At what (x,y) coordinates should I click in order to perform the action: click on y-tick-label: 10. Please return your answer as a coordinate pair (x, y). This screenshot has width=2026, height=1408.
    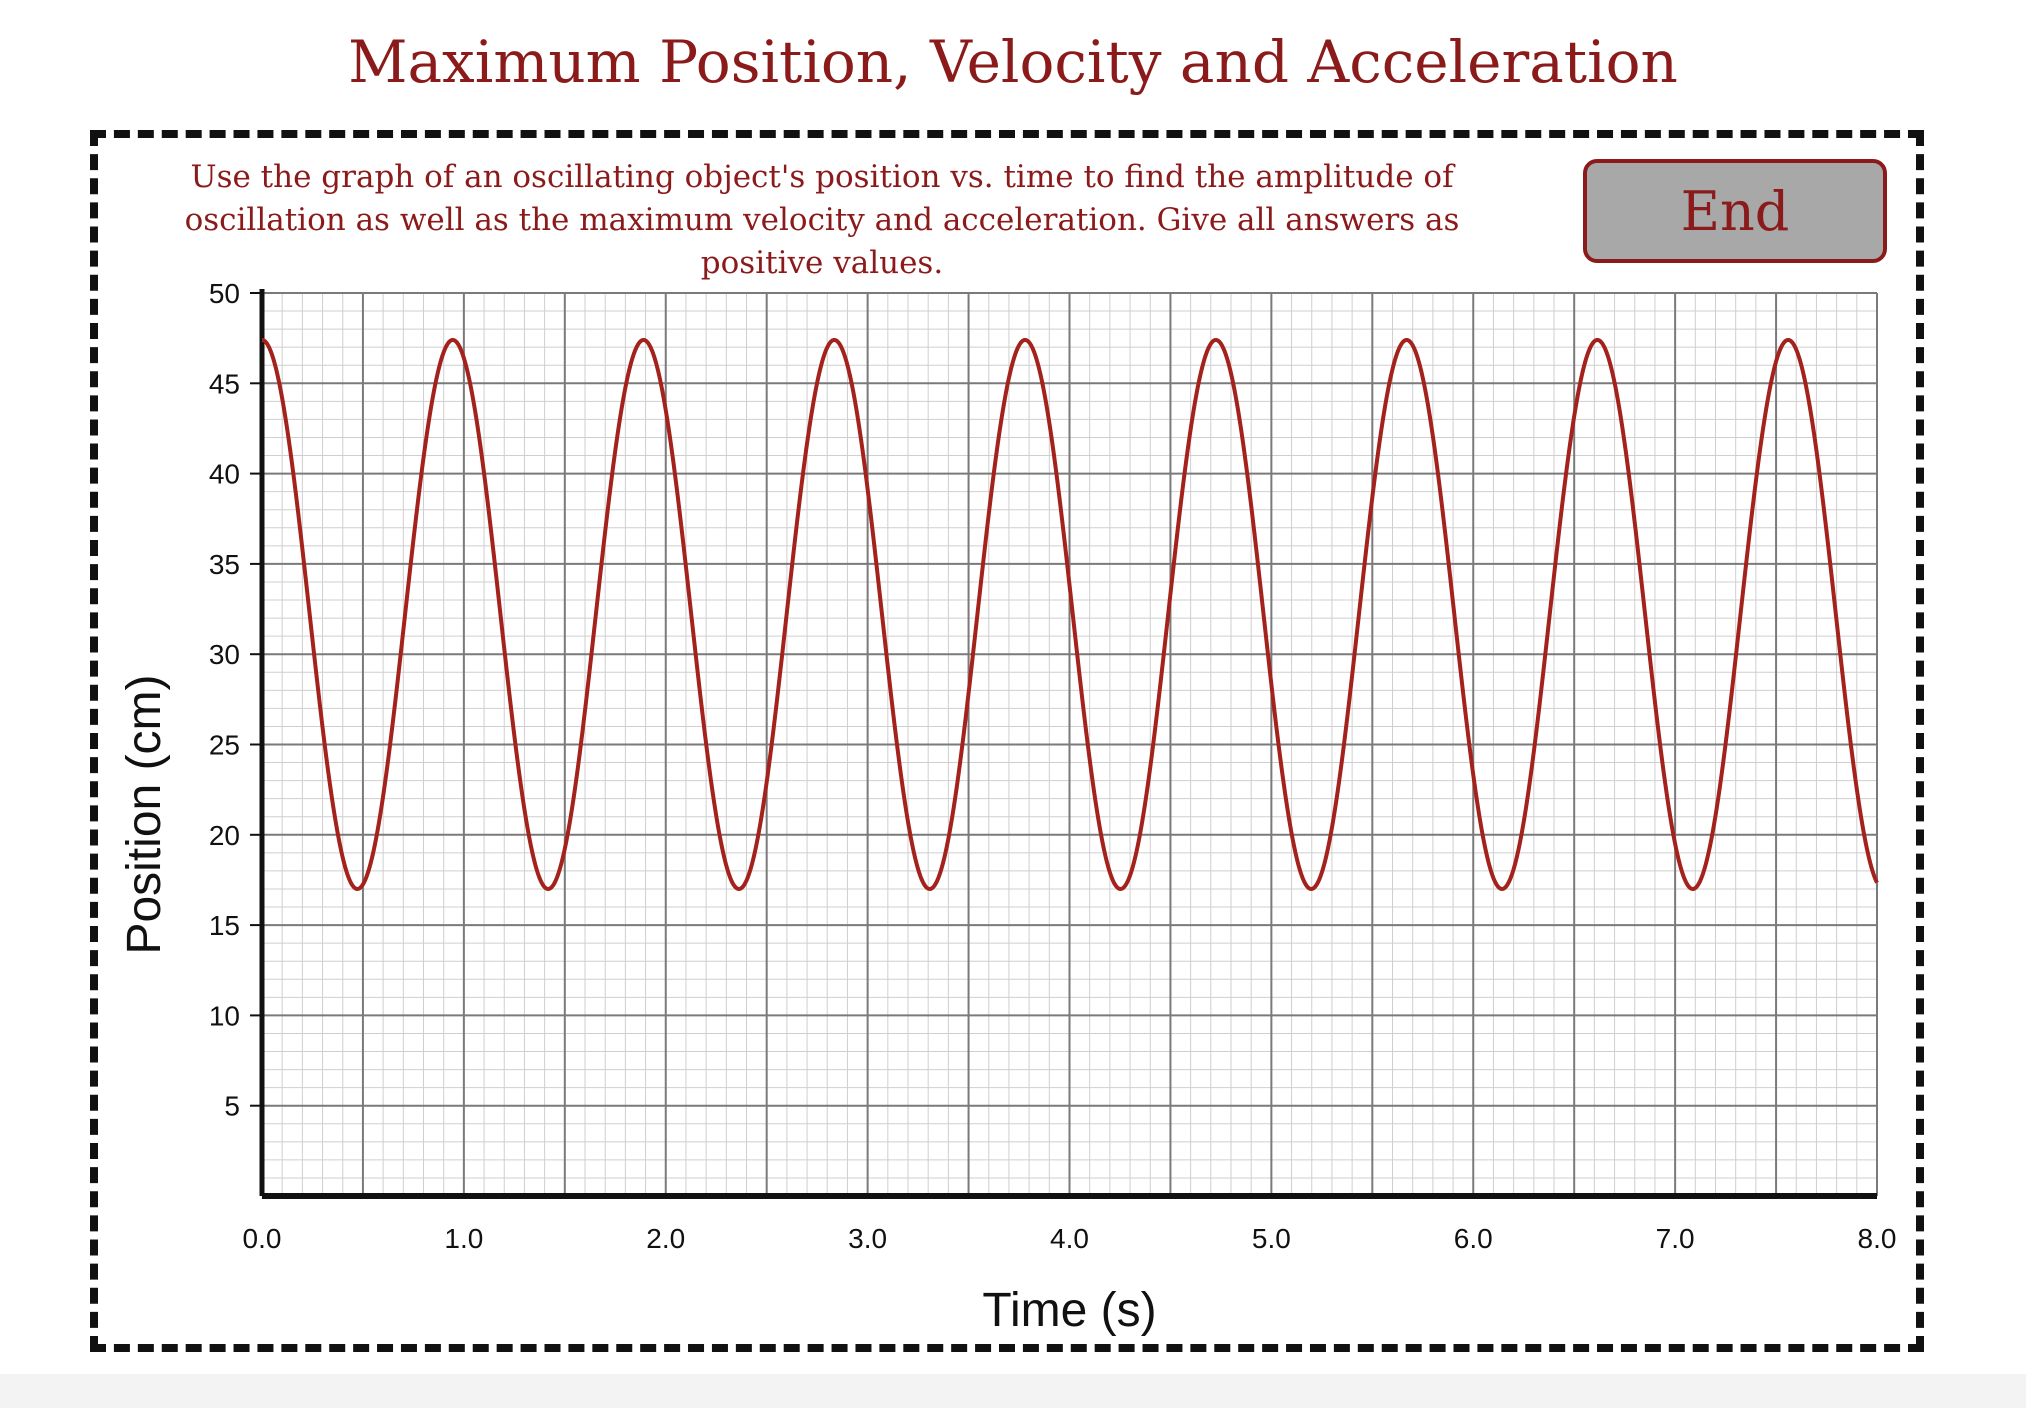
    Looking at the image, I should click on (224, 1015).